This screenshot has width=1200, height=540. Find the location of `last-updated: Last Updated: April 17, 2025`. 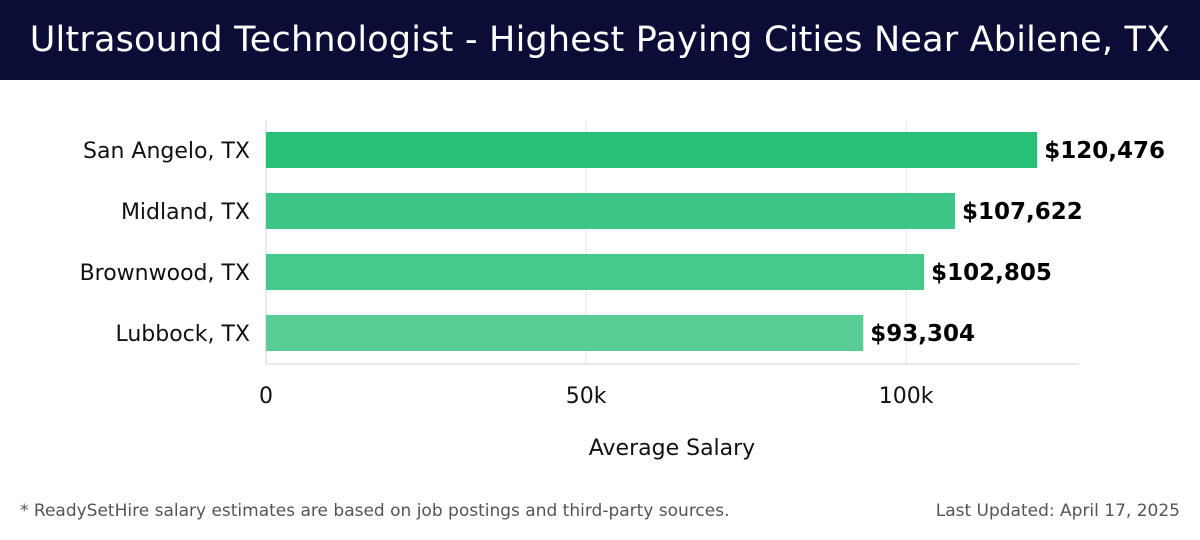

last-updated: Last Updated: April 17, 2025 is located at coordinates (1057, 511).